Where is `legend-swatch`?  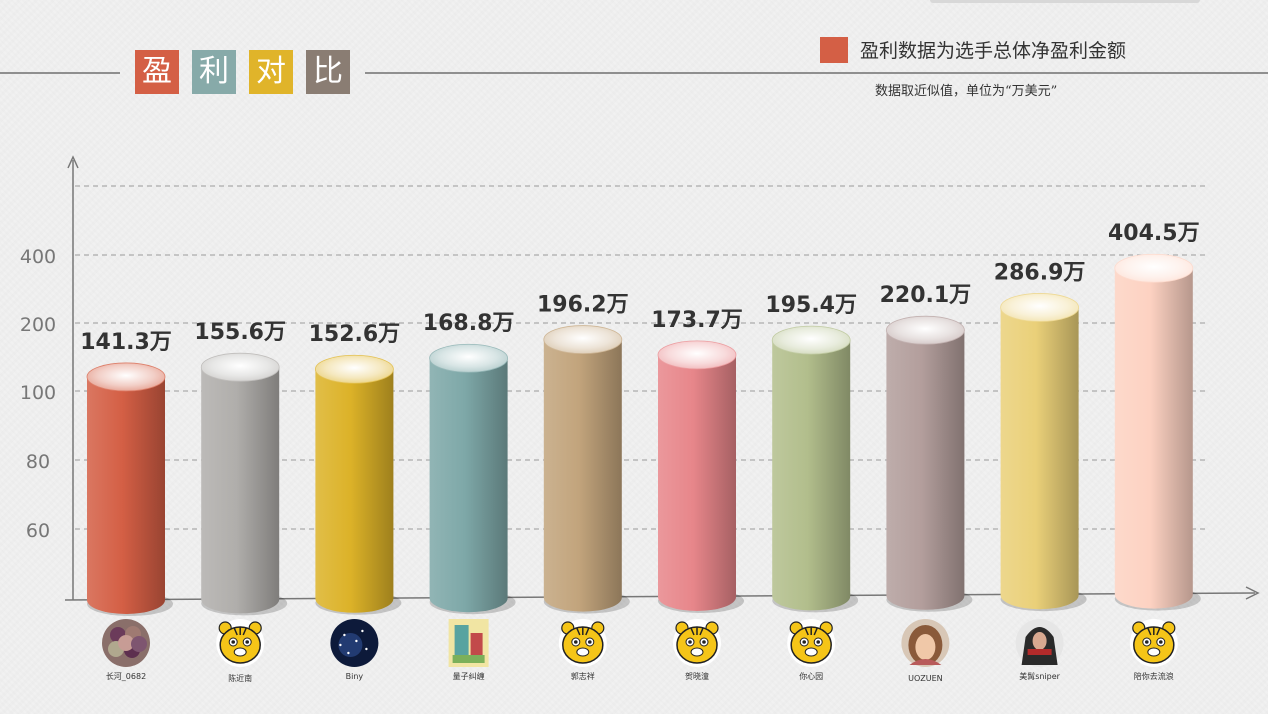 legend-swatch is located at coordinates (834, 49).